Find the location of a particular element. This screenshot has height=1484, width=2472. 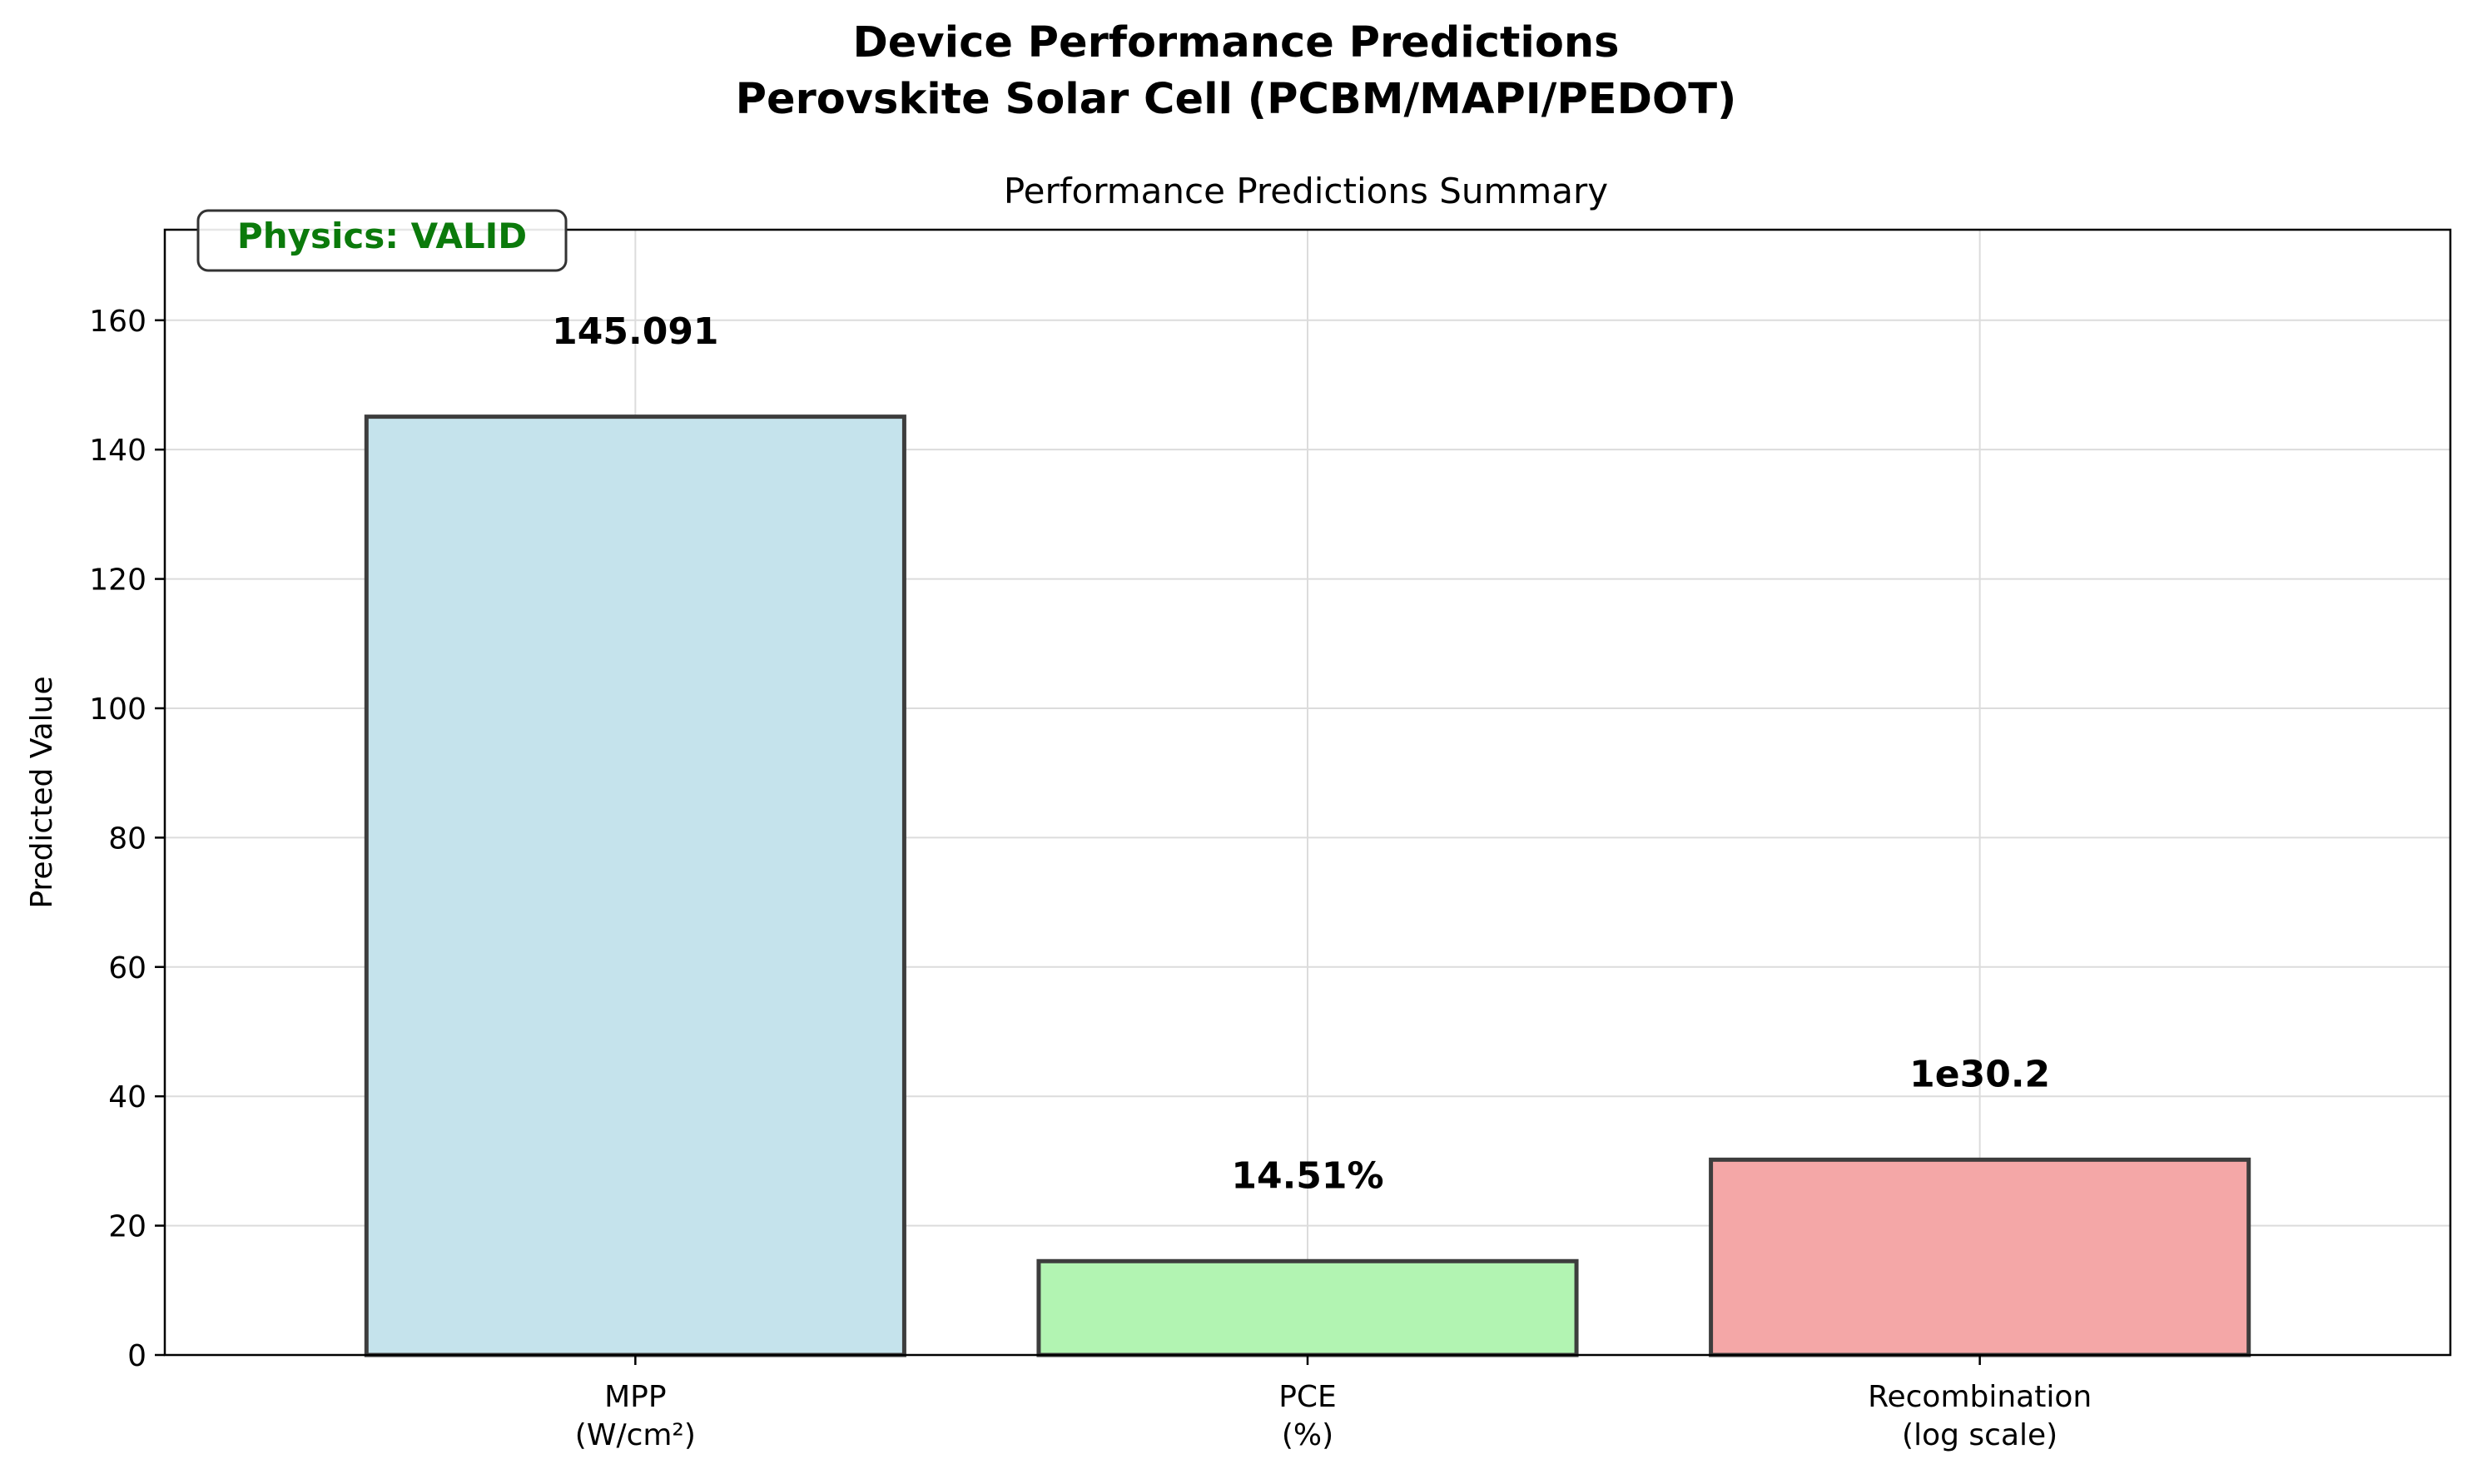

x-tick-label-0-0: MPP is located at coordinates (635, 1397).